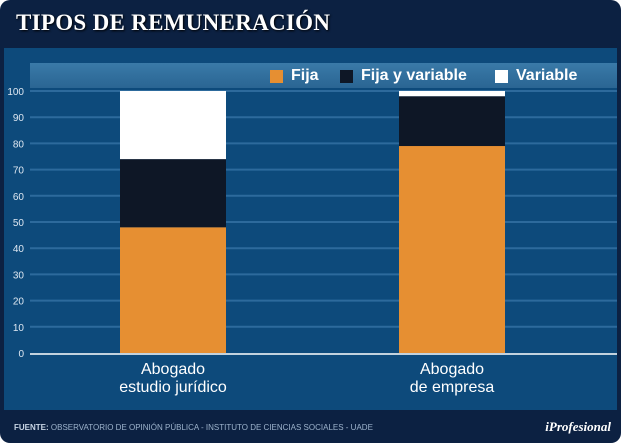  Describe the element at coordinates (19, 328) in the screenshot. I see `y-tick-label: 10` at that location.